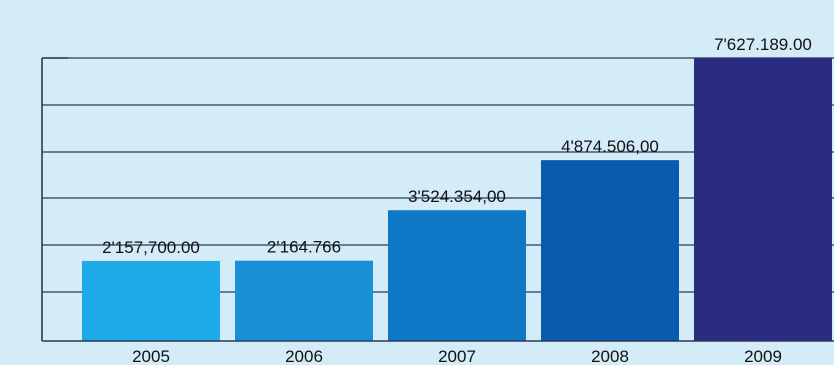  I want to click on x-tick-label-2007: 2007, so click(457, 356).